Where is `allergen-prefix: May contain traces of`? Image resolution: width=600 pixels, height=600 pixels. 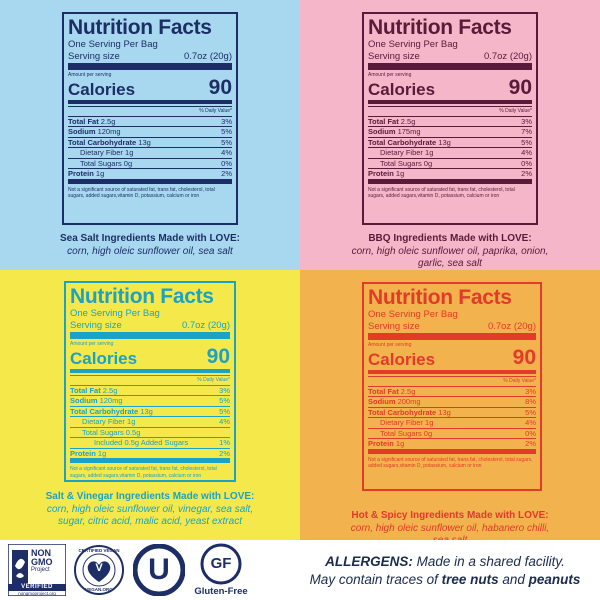
allergen-prefix: May contain traces of is located at coordinates (375, 579).